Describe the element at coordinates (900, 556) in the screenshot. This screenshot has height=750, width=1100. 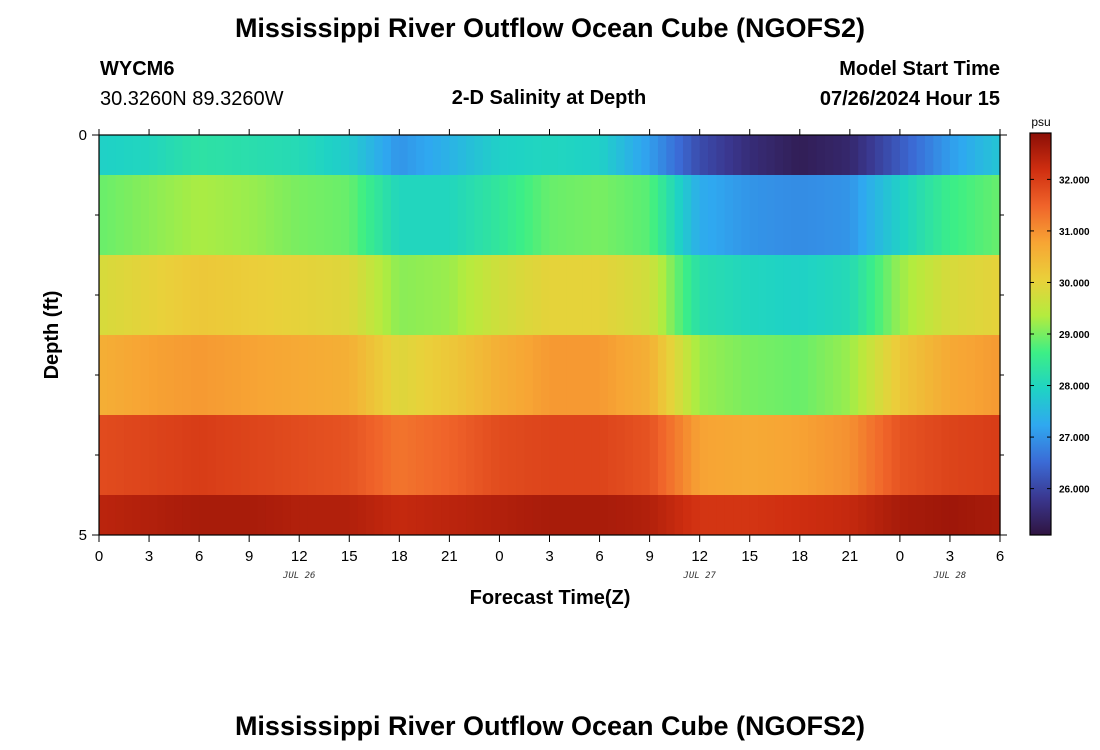
I see `x-tick-label: 0` at that location.